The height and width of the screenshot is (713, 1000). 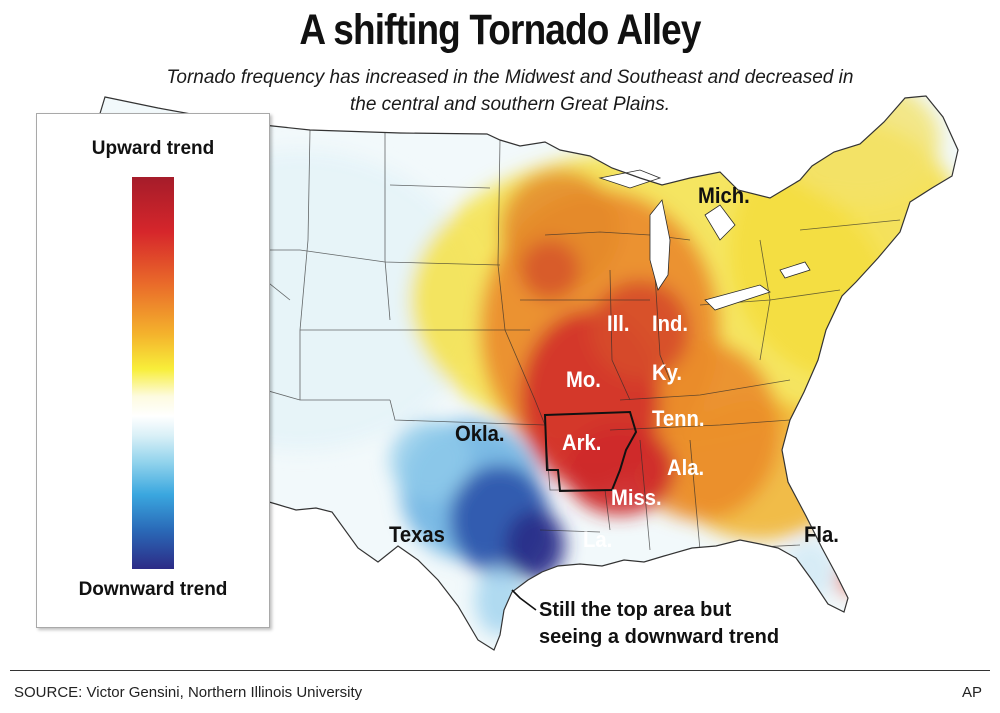 What do you see at coordinates (618, 323) in the screenshot?
I see `label-illinois: Ill.` at bounding box center [618, 323].